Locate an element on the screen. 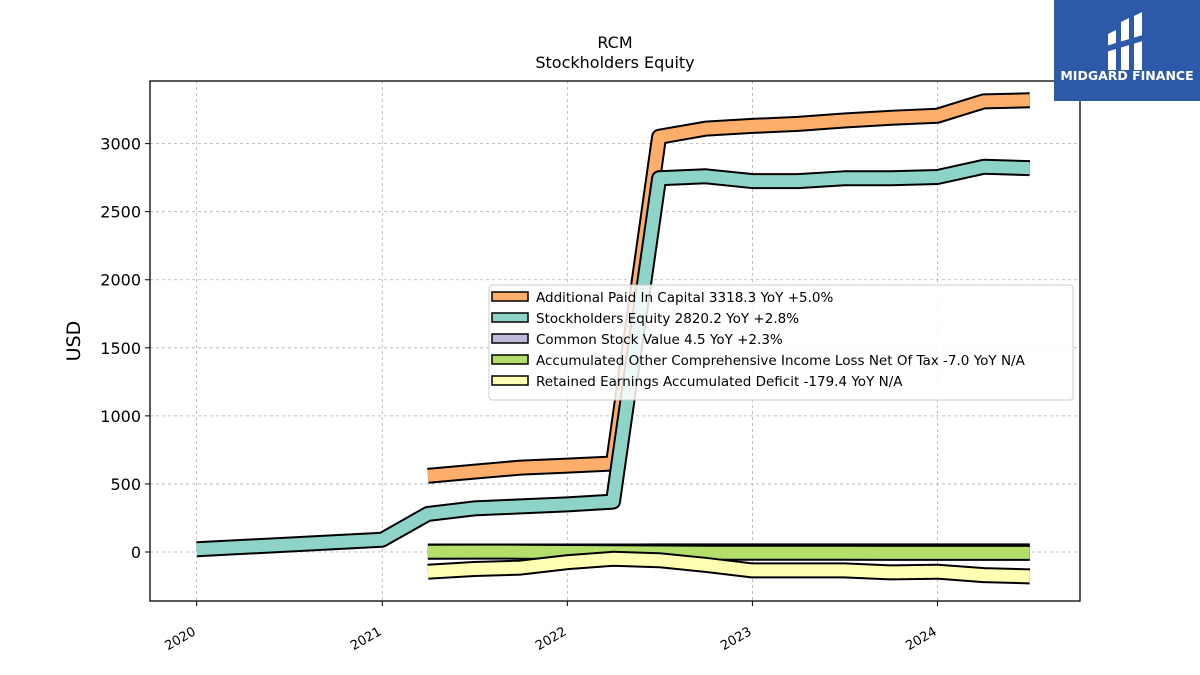 The image size is (1200, 675). y-tick-label: 500 is located at coordinates (125, 484).